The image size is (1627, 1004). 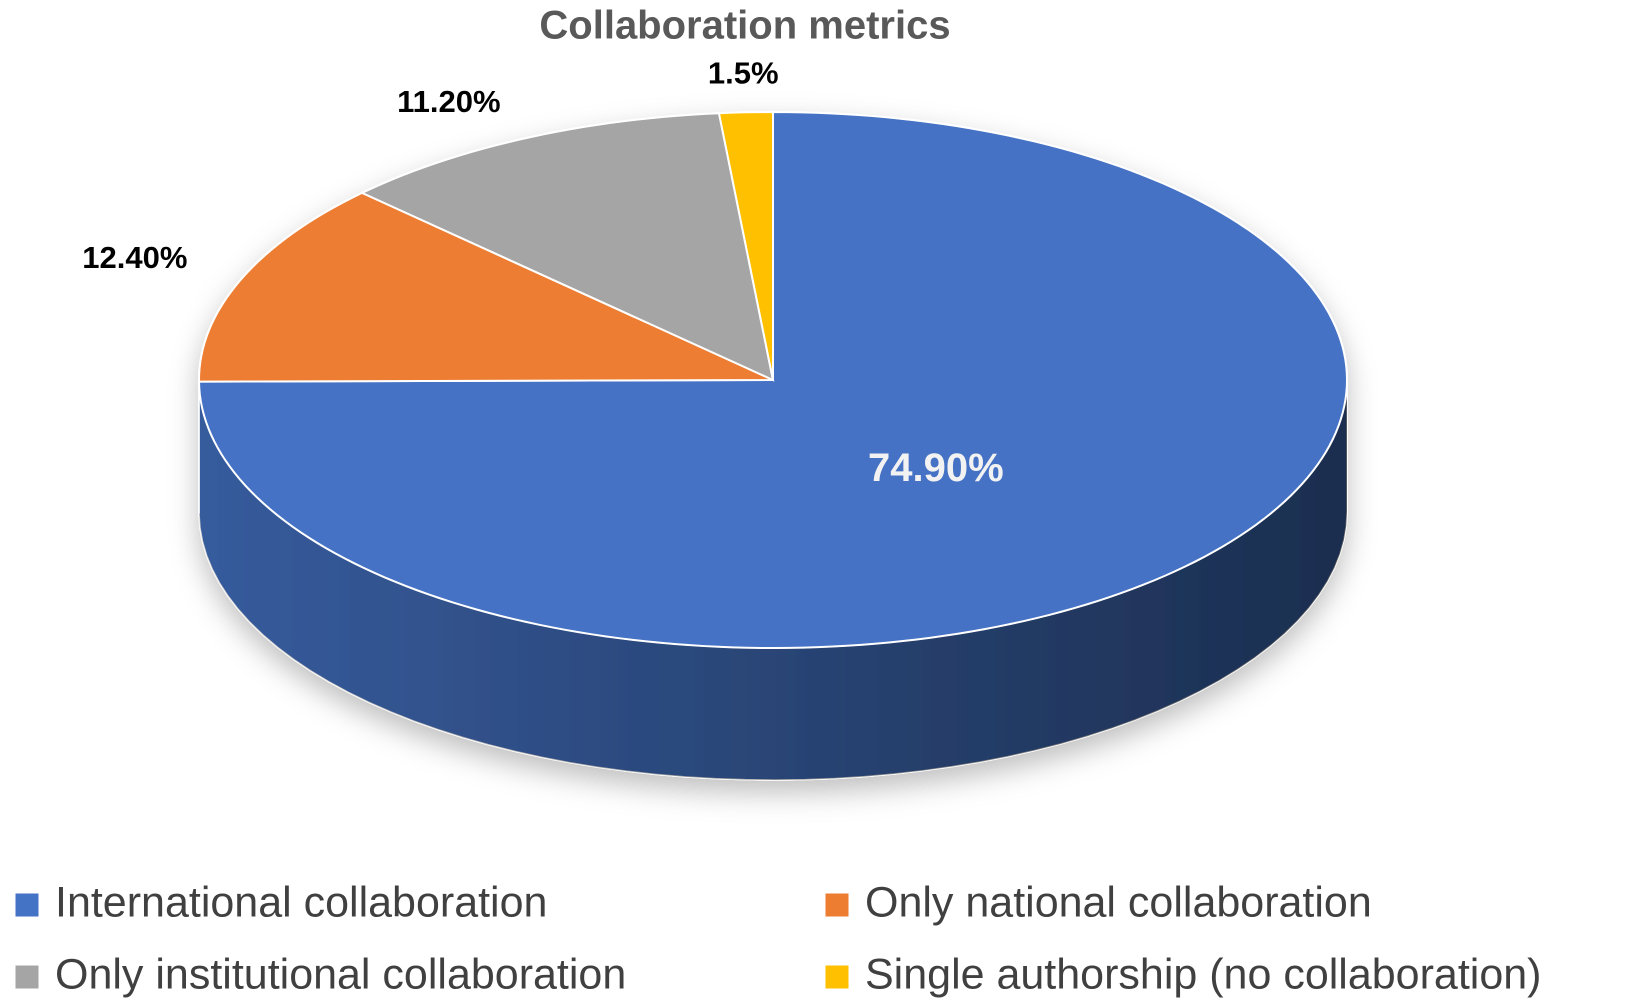 What do you see at coordinates (743, 73) in the screenshot?
I see `data-label: 1.5%` at bounding box center [743, 73].